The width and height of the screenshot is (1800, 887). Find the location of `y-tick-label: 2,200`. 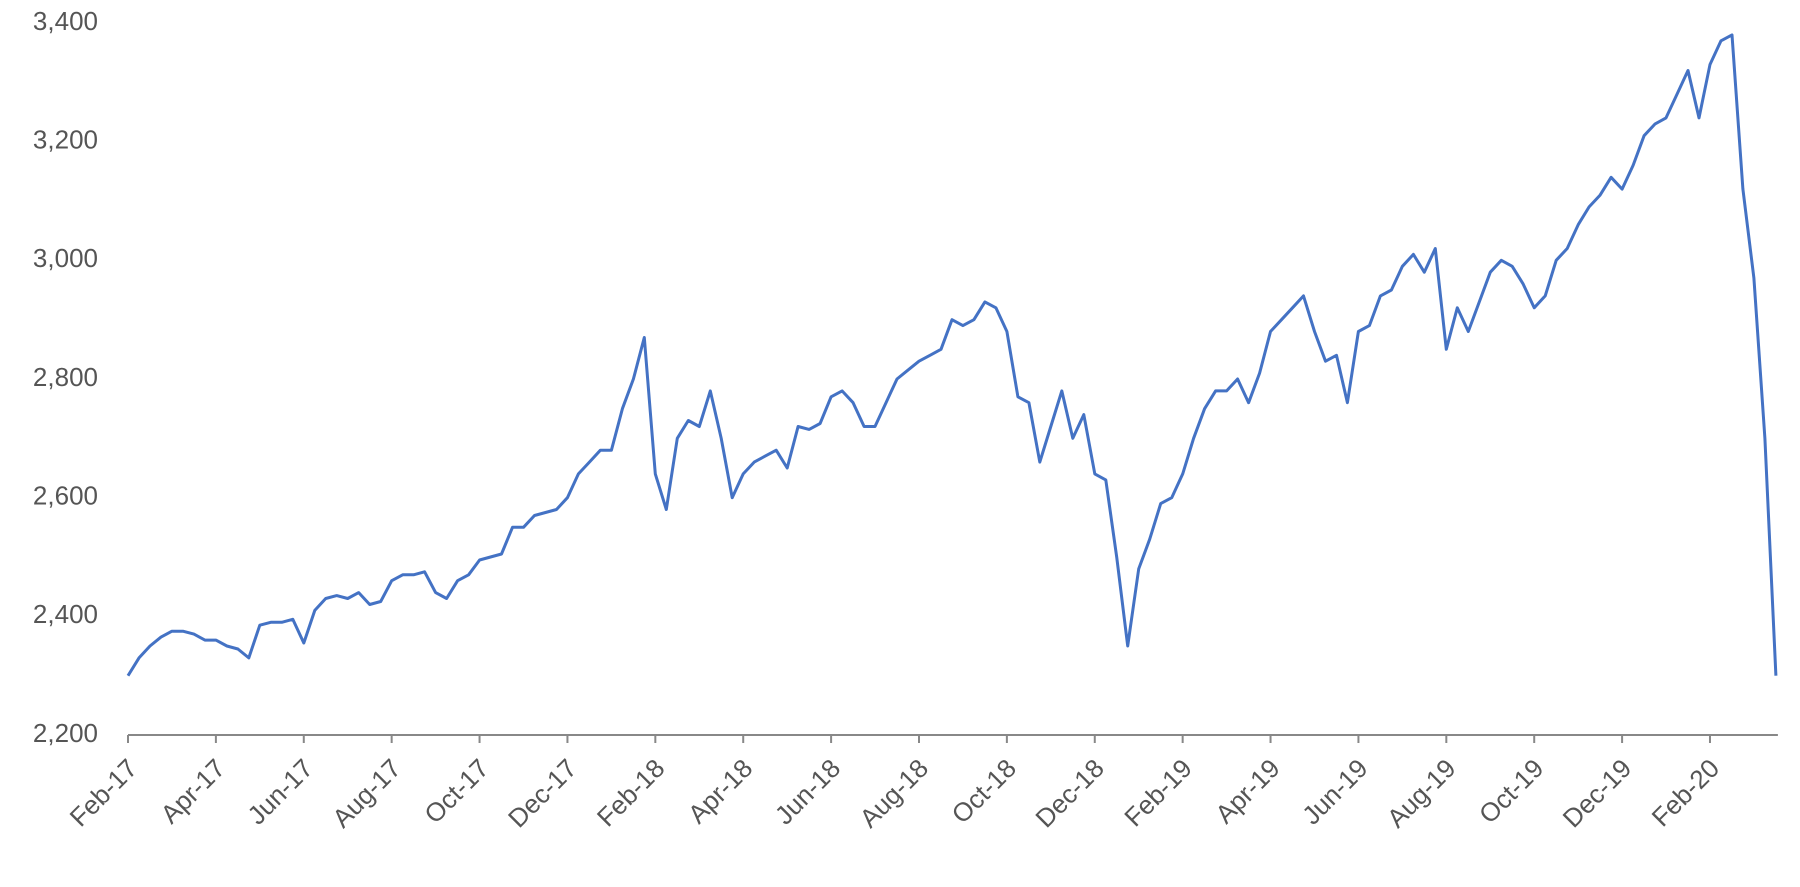

y-tick-label: 2,200 is located at coordinates (65, 733).